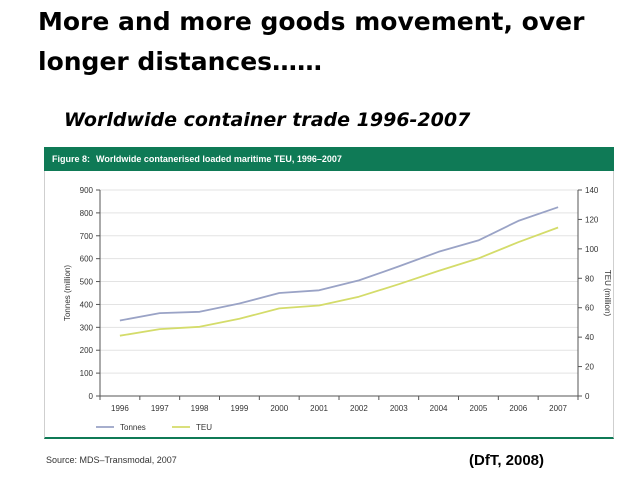  What do you see at coordinates (592, 219) in the screenshot?
I see `y-tick-label-right: 120` at bounding box center [592, 219].